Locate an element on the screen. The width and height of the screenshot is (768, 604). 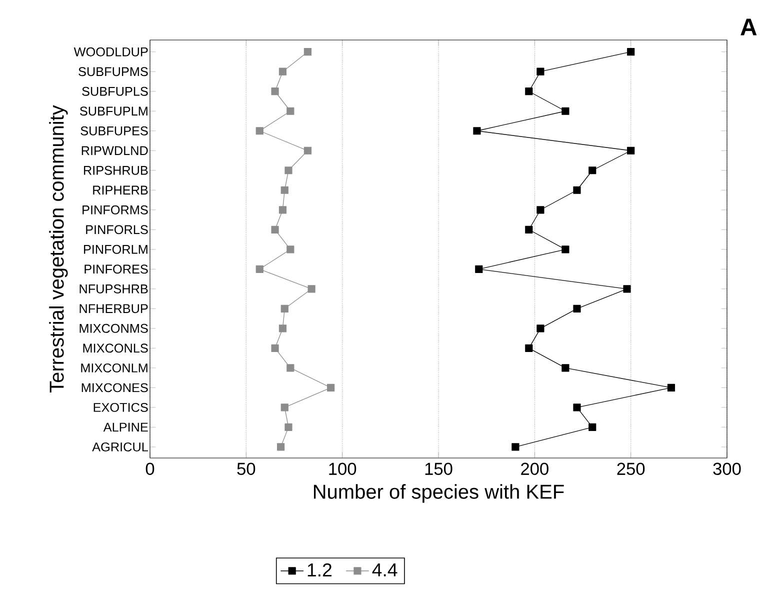
y-tick-label: EXOTICS is located at coordinates (121, 407).